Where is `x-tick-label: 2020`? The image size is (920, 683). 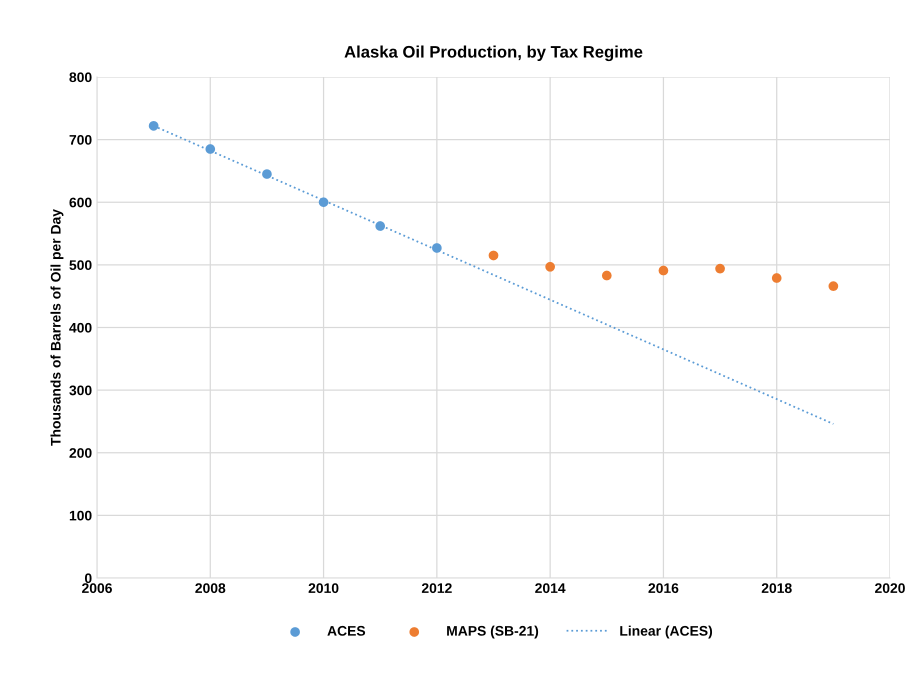
x-tick-label: 2020 is located at coordinates (890, 588).